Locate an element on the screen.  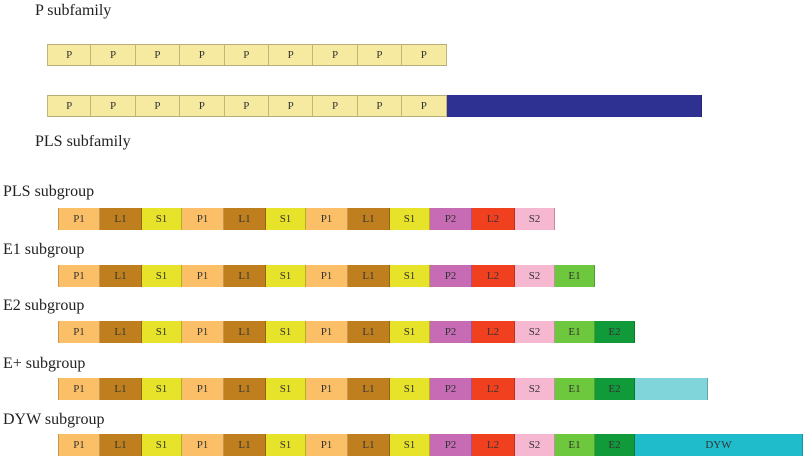
pls-subfamily-heading: PLS subfamily is located at coordinates (83, 141).